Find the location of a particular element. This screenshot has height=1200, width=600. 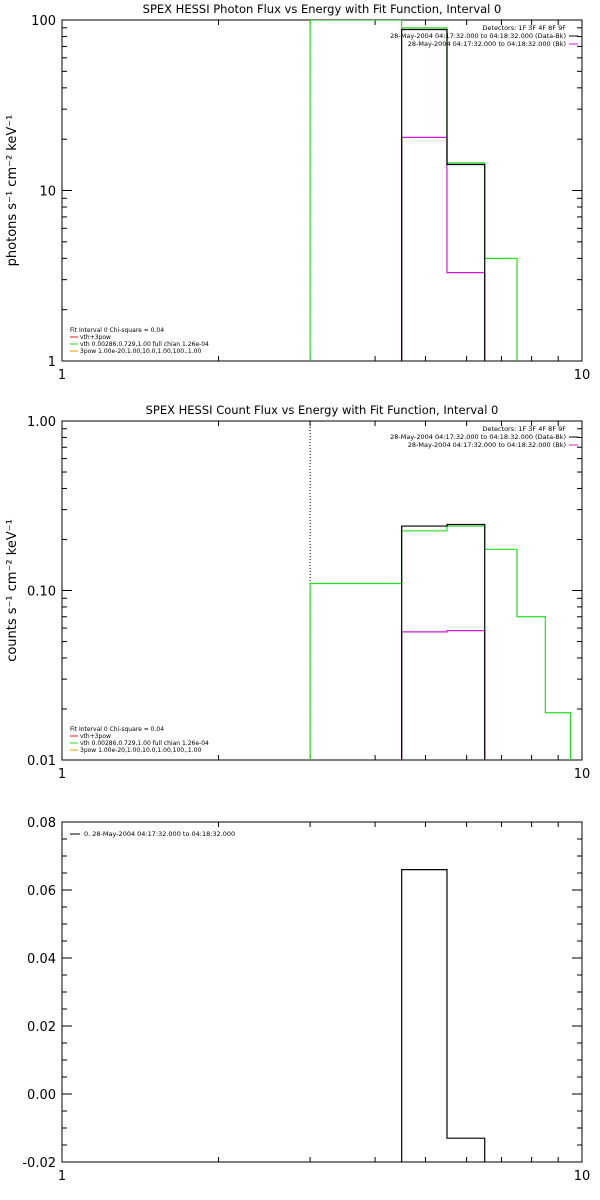

y-axis-label: photons s⁻¹ cm⁻² keV⁻¹ is located at coordinates (12, 191).